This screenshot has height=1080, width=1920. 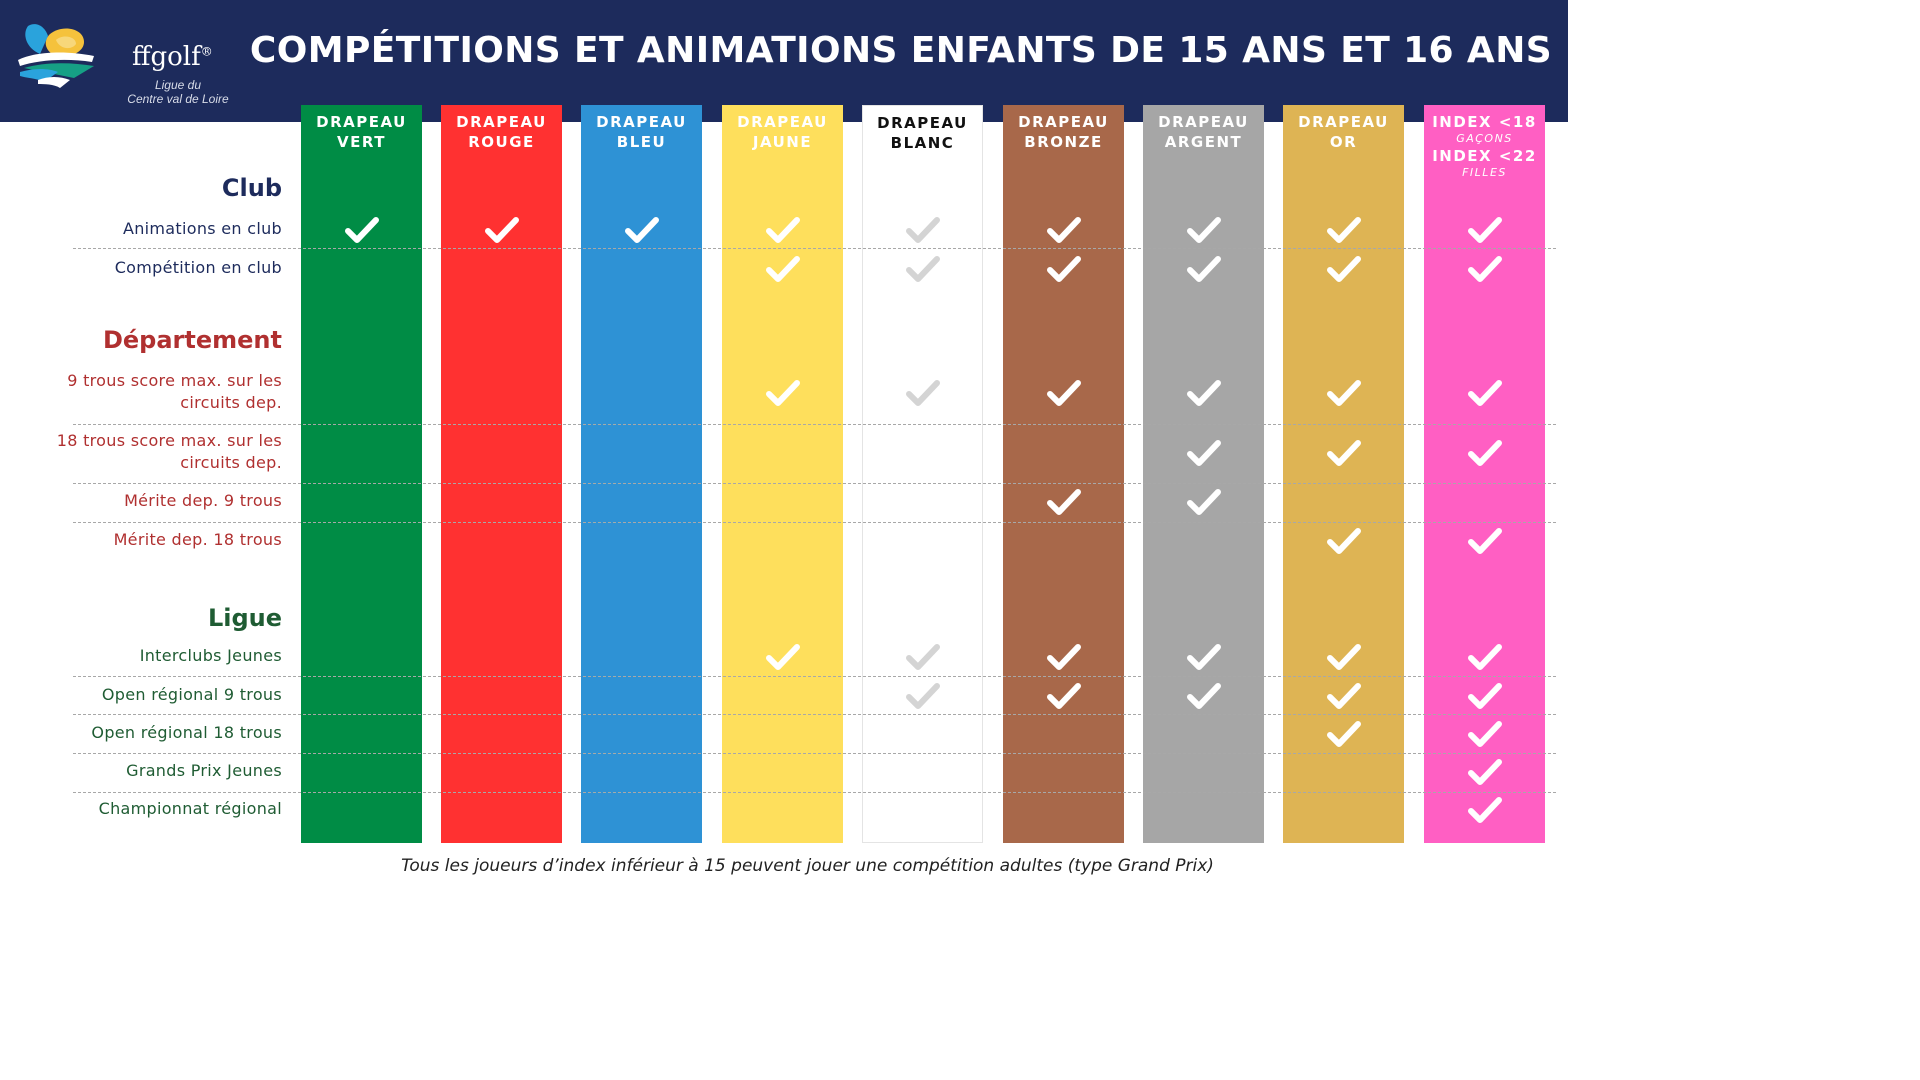 I want to click on logo-wordmark: ffgolf®, so click(x=172, y=57).